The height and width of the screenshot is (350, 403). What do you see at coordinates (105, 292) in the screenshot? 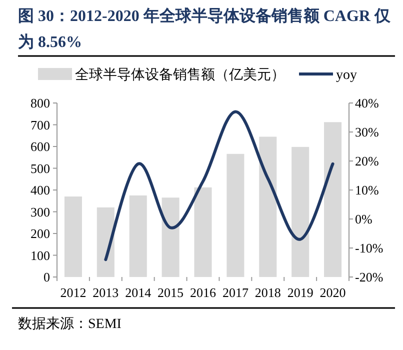
I see `xtick: 2013` at bounding box center [105, 292].